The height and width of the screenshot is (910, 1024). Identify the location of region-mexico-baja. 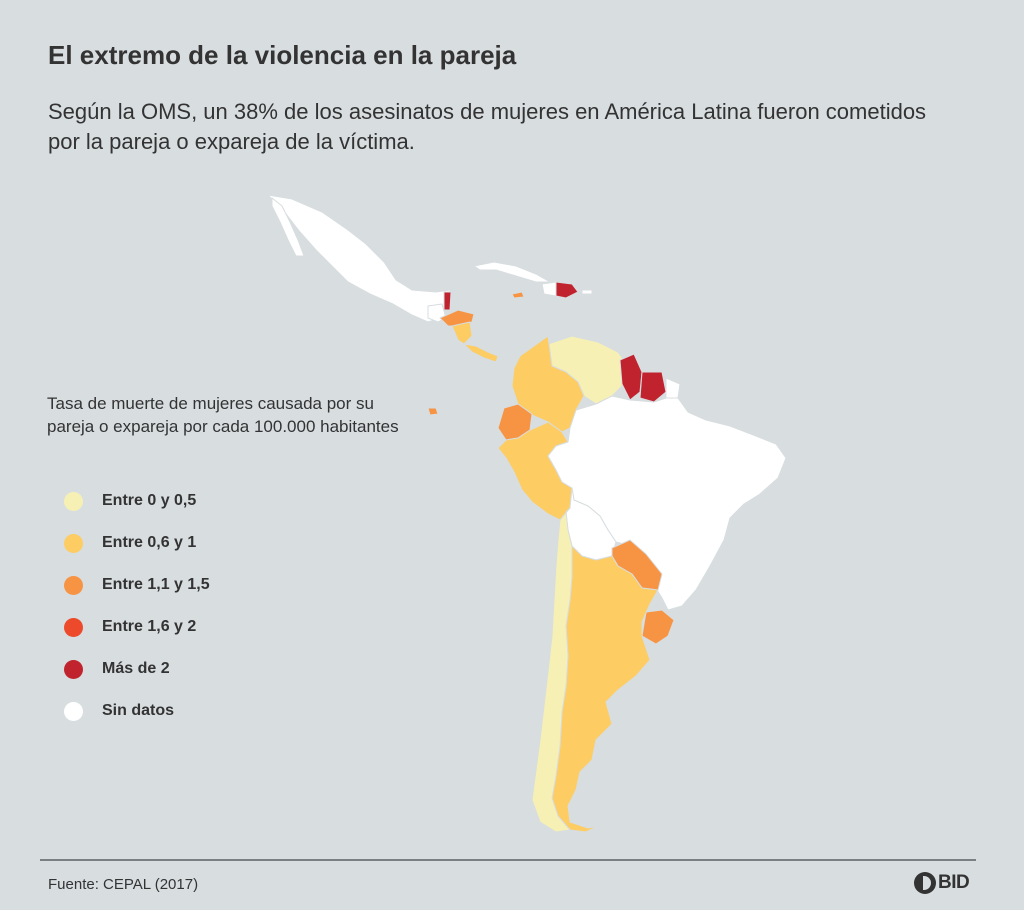
(288, 227).